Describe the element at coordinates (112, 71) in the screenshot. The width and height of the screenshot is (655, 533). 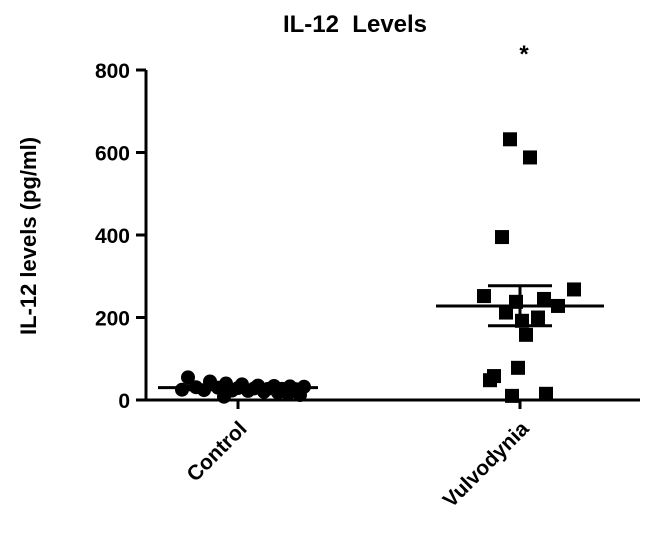
I see `y-tick-label: 800` at that location.